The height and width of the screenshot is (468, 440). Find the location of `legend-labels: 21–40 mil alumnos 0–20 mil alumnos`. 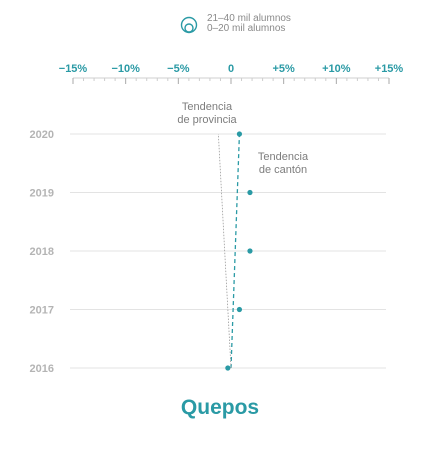

legend-labels: 21–40 mil alumnos 0–20 mil alumnos is located at coordinates (249, 24).